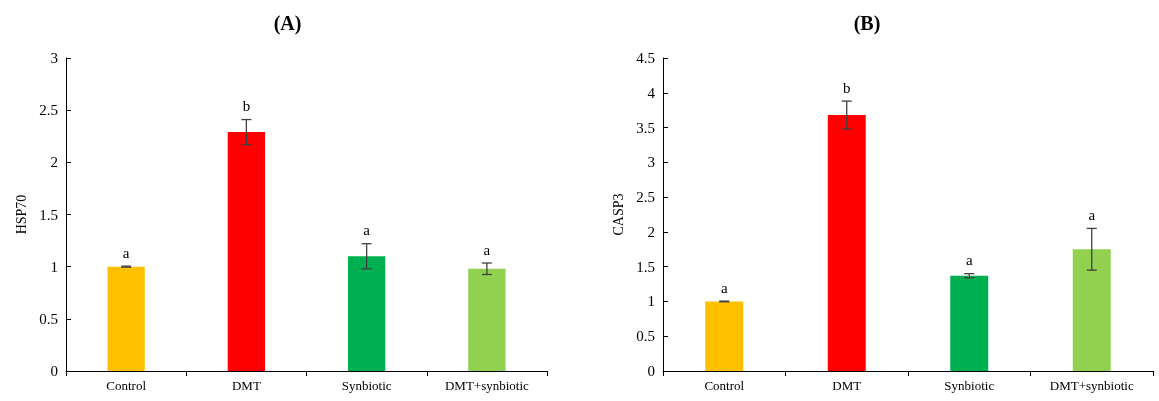 This screenshot has height=401, width=1159. What do you see at coordinates (867, 23) in the screenshot?
I see `chart-title: (B)` at bounding box center [867, 23].